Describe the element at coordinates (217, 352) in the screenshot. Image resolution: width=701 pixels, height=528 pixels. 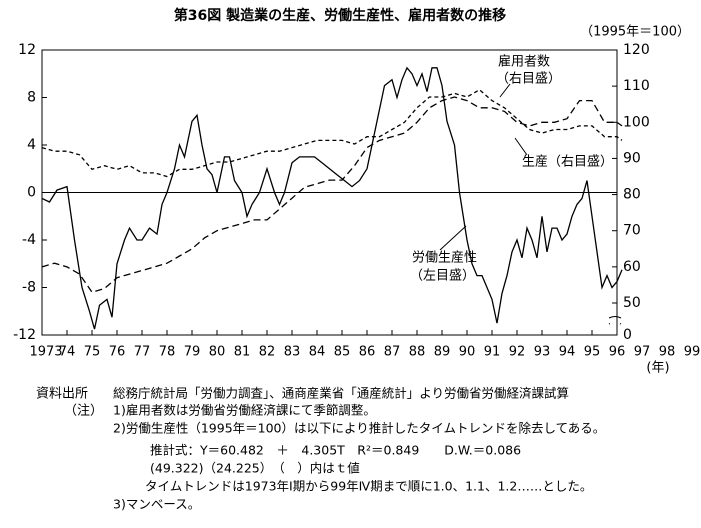
I see `x-tick-label: 80` at that location.